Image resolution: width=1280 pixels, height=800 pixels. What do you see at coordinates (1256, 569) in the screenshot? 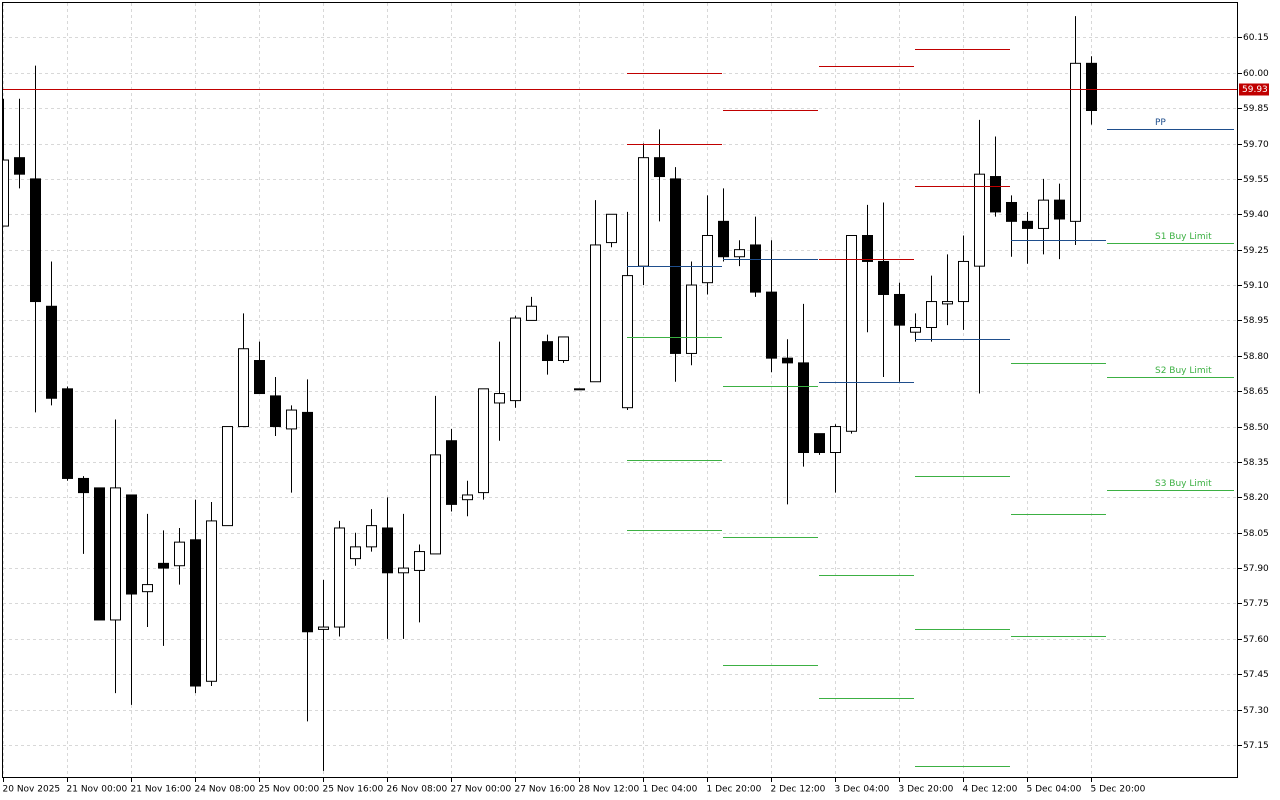
I see `y-tick-label: 57.90` at bounding box center [1256, 569].